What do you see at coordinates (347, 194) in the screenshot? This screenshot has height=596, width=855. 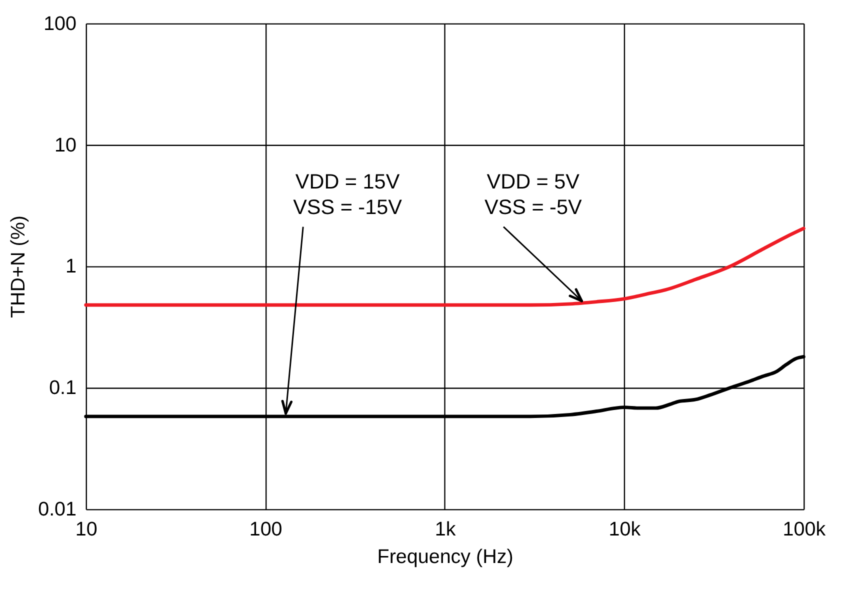 I see `annotation: VDD = 15V VSS = -15V` at bounding box center [347, 194].